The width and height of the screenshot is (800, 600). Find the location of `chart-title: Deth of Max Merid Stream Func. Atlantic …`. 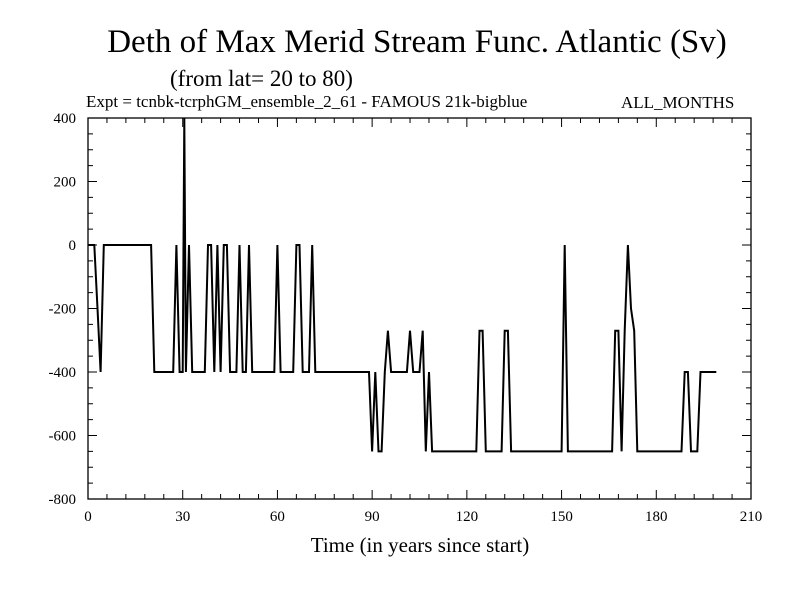

chart-title: Deth of Max Merid Stream Func. Atlantic … is located at coordinates (417, 42).